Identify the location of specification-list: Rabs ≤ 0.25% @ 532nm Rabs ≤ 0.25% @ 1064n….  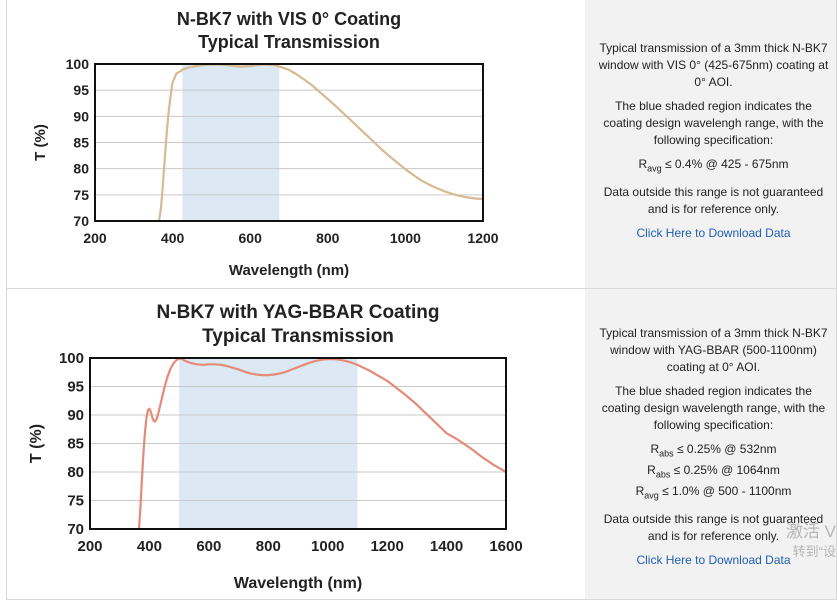
(713, 472).